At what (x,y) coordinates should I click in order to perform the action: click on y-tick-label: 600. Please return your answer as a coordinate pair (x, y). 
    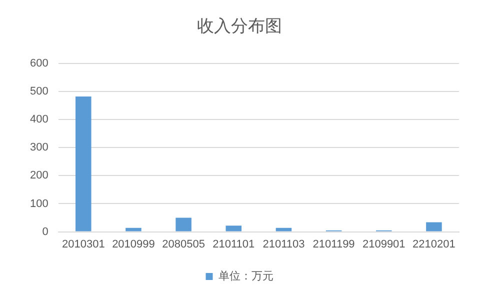
    Looking at the image, I should click on (39, 63).